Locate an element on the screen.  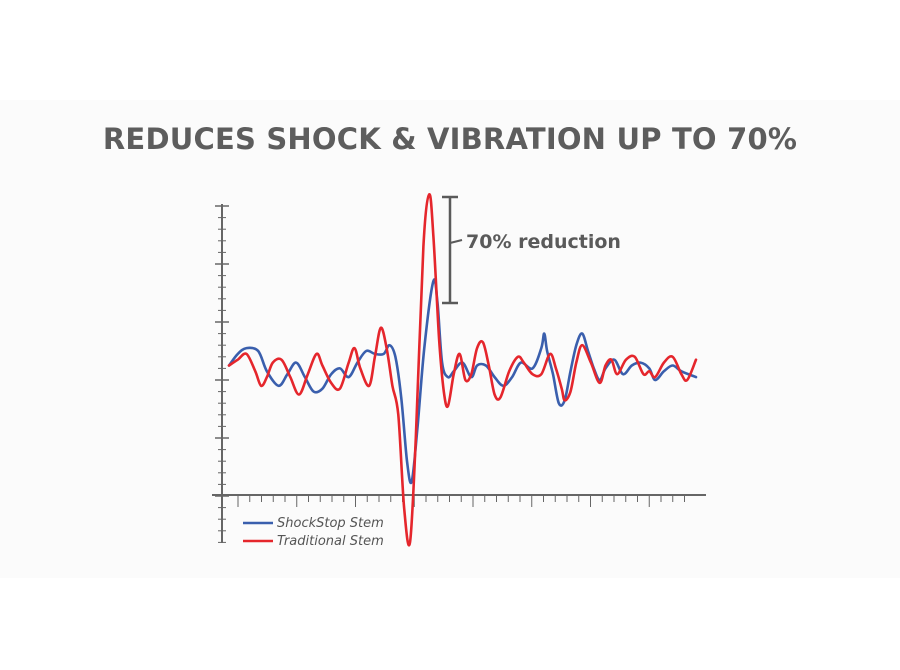
annotation-group: 70% reduction is located at coordinates (531, 250).